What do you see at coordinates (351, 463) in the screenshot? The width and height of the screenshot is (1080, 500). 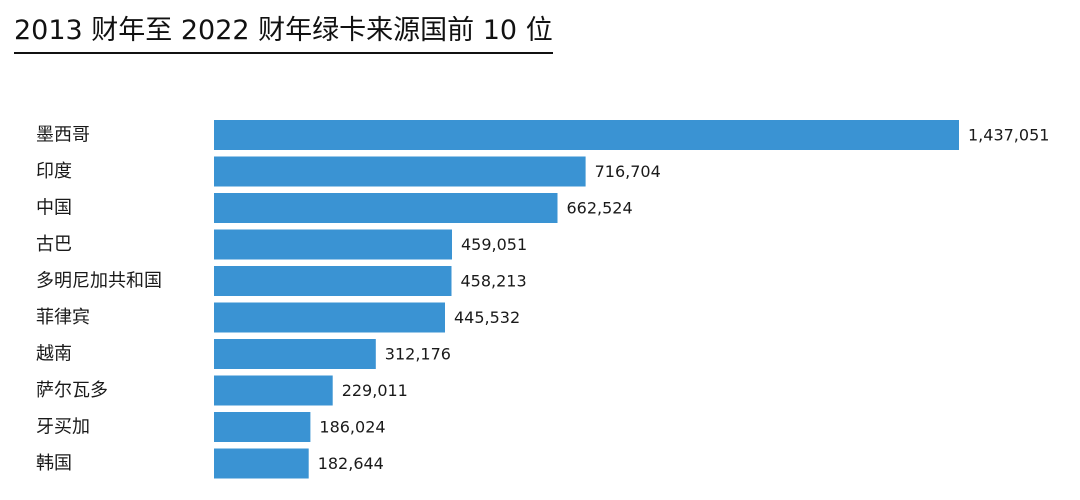 I see `value-label: 182,644` at bounding box center [351, 463].